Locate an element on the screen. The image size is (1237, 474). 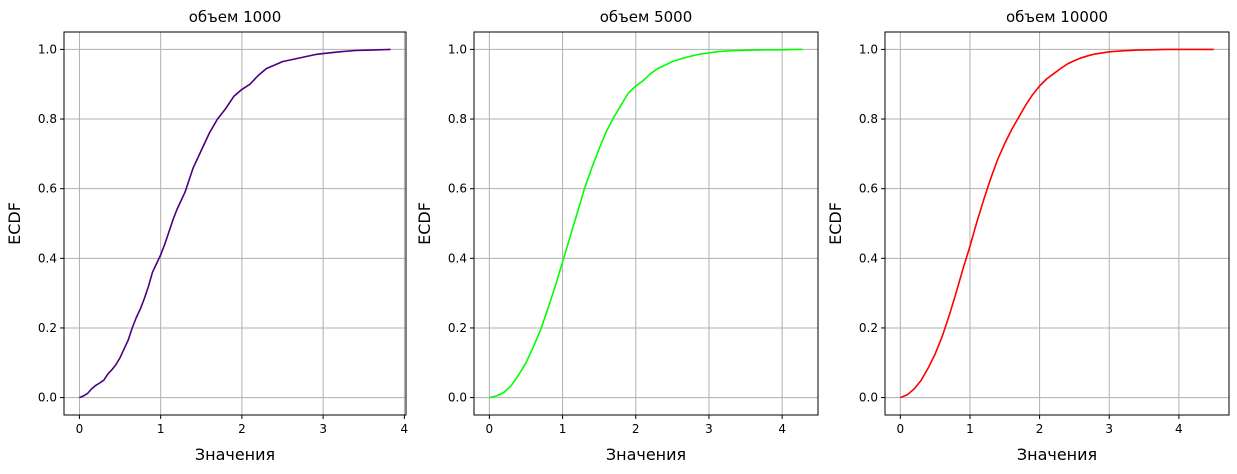
chart-title: объем 5000 is located at coordinates (646, 17).